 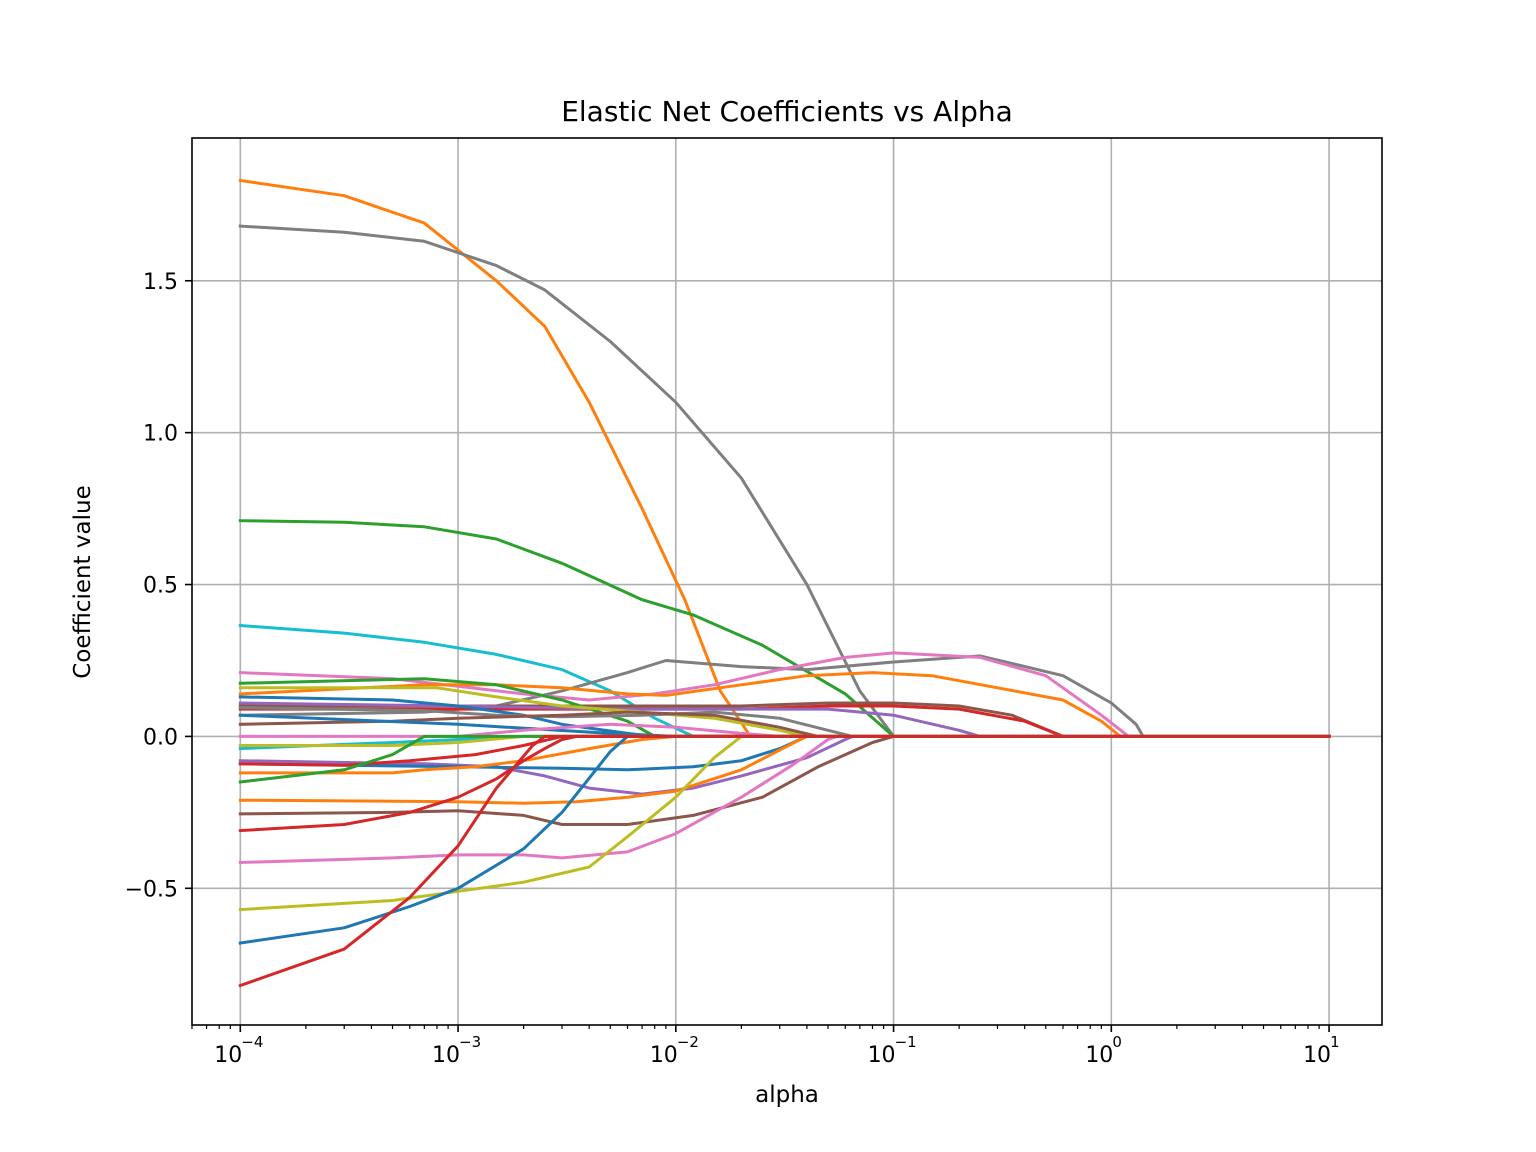 I want to click on chart-title: Elastic Net Coefficients vs Alpha, so click(x=787, y=111).